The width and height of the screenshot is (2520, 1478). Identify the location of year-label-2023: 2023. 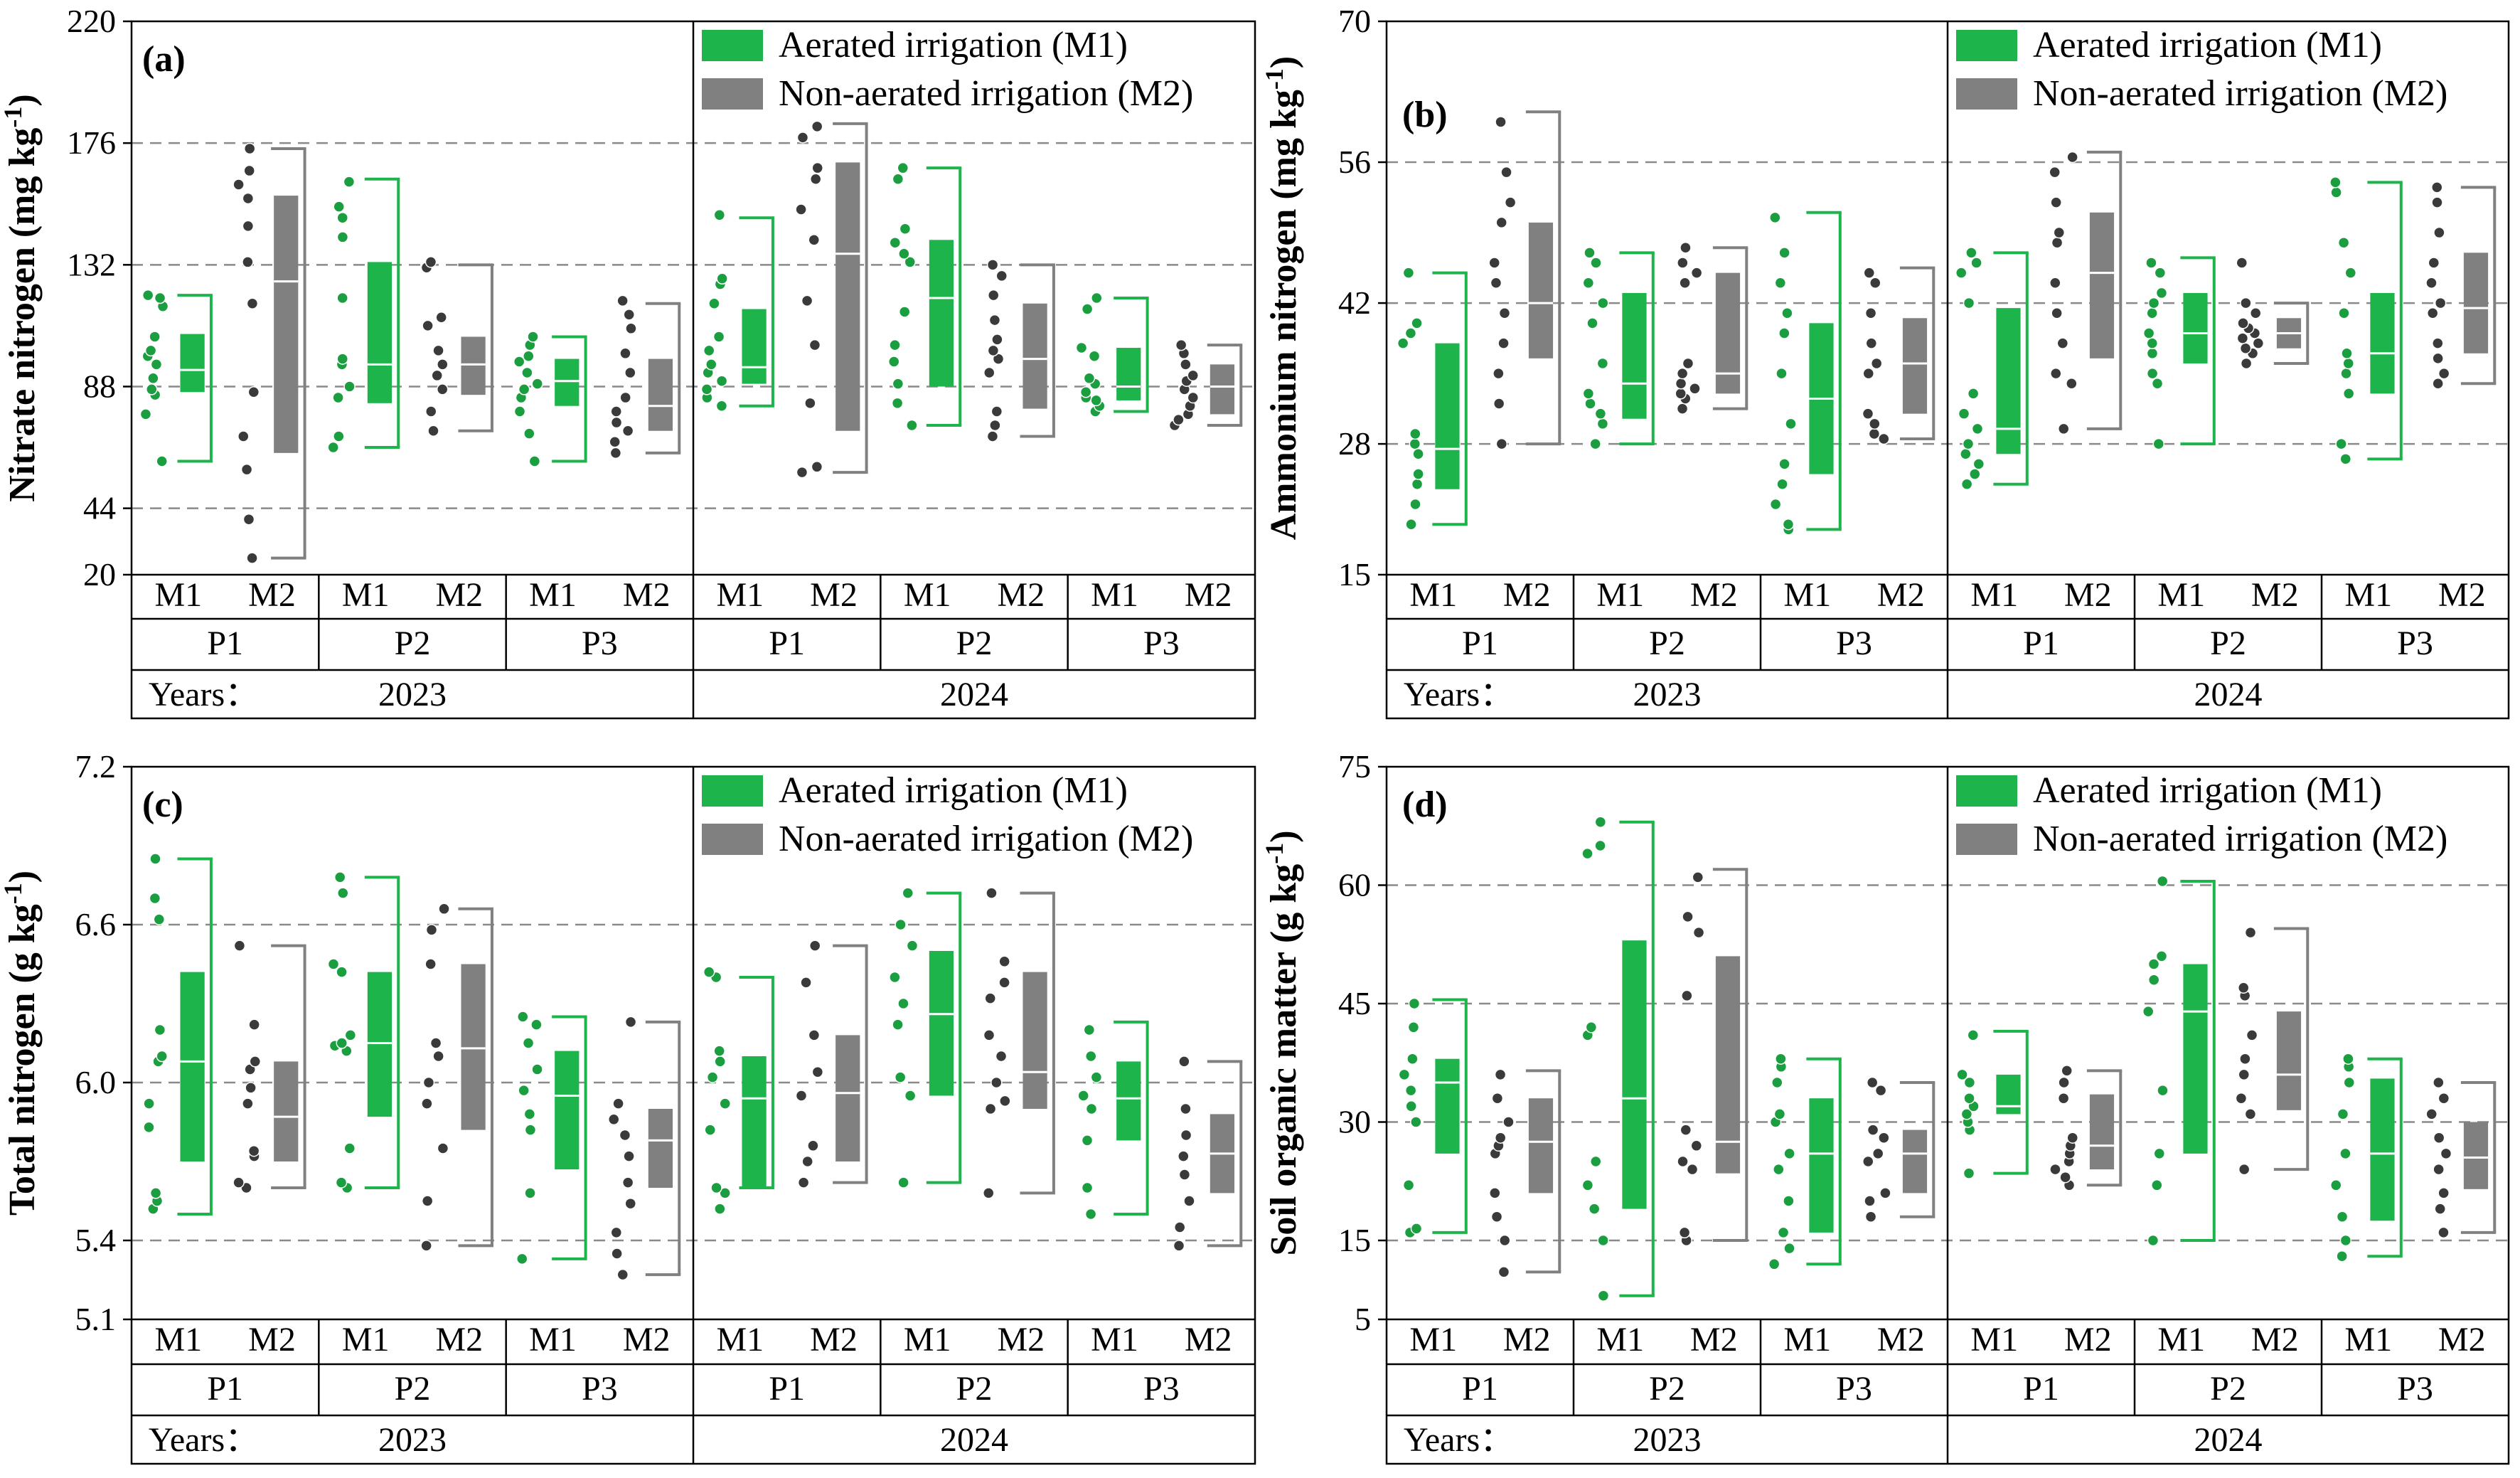
(413, 694).